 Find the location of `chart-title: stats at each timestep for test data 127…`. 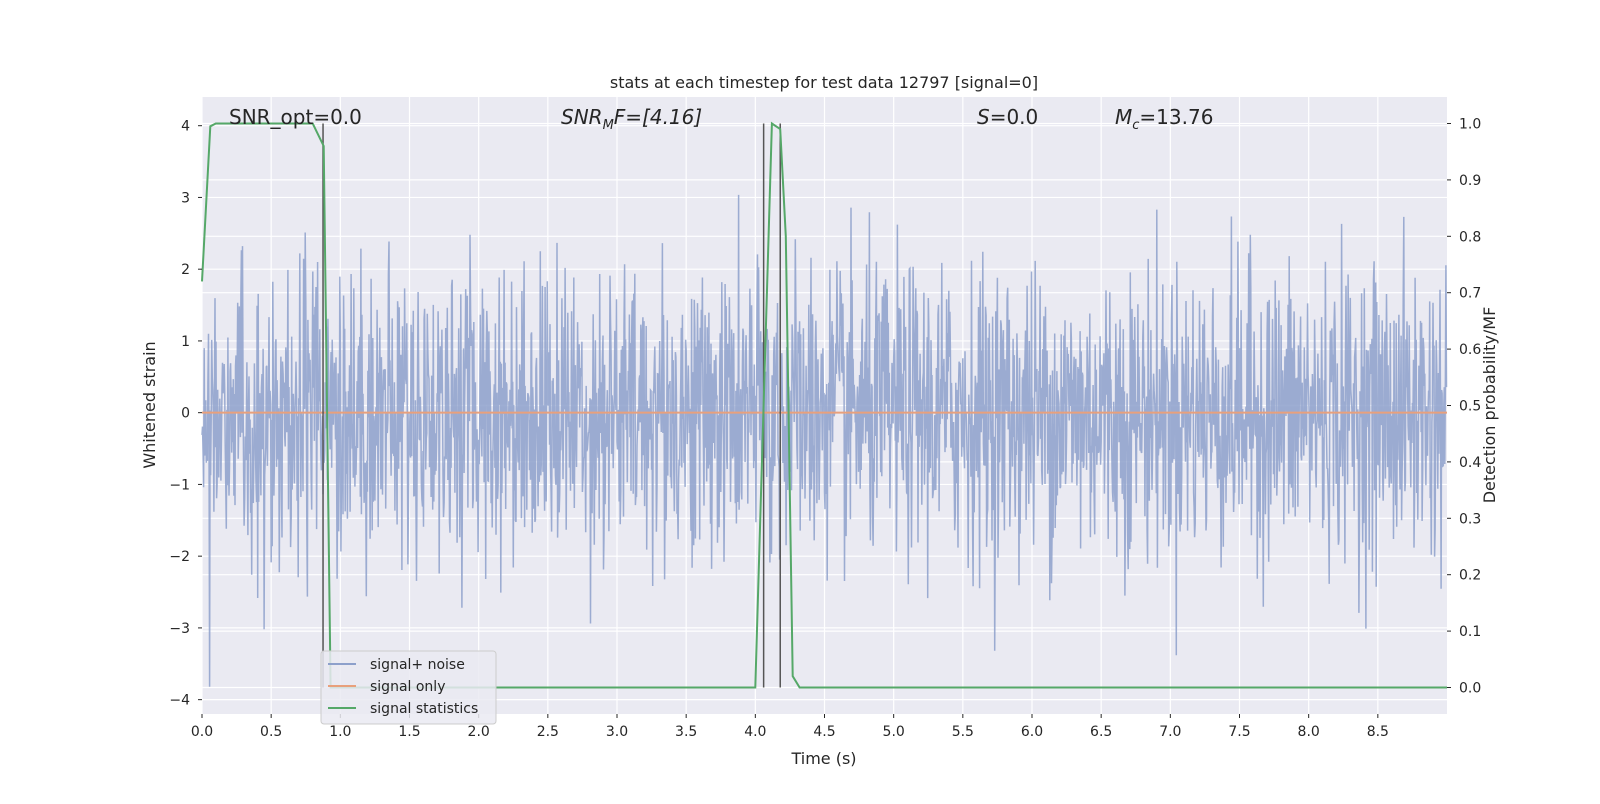

chart-title: stats at each timestep for test data 127… is located at coordinates (824, 82).